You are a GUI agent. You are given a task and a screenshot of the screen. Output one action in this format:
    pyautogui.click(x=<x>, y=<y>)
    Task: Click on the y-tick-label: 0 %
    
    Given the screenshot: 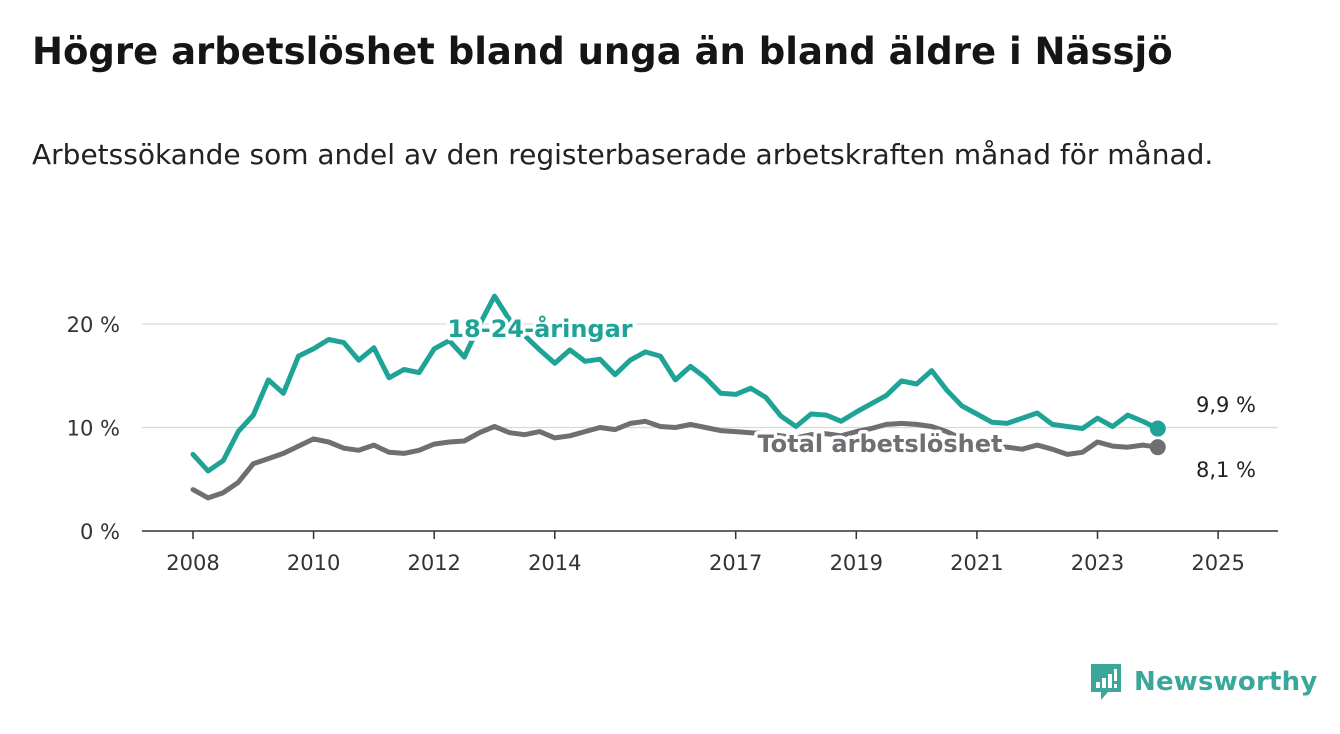 What is the action you would take?
    pyautogui.click(x=100, y=532)
    